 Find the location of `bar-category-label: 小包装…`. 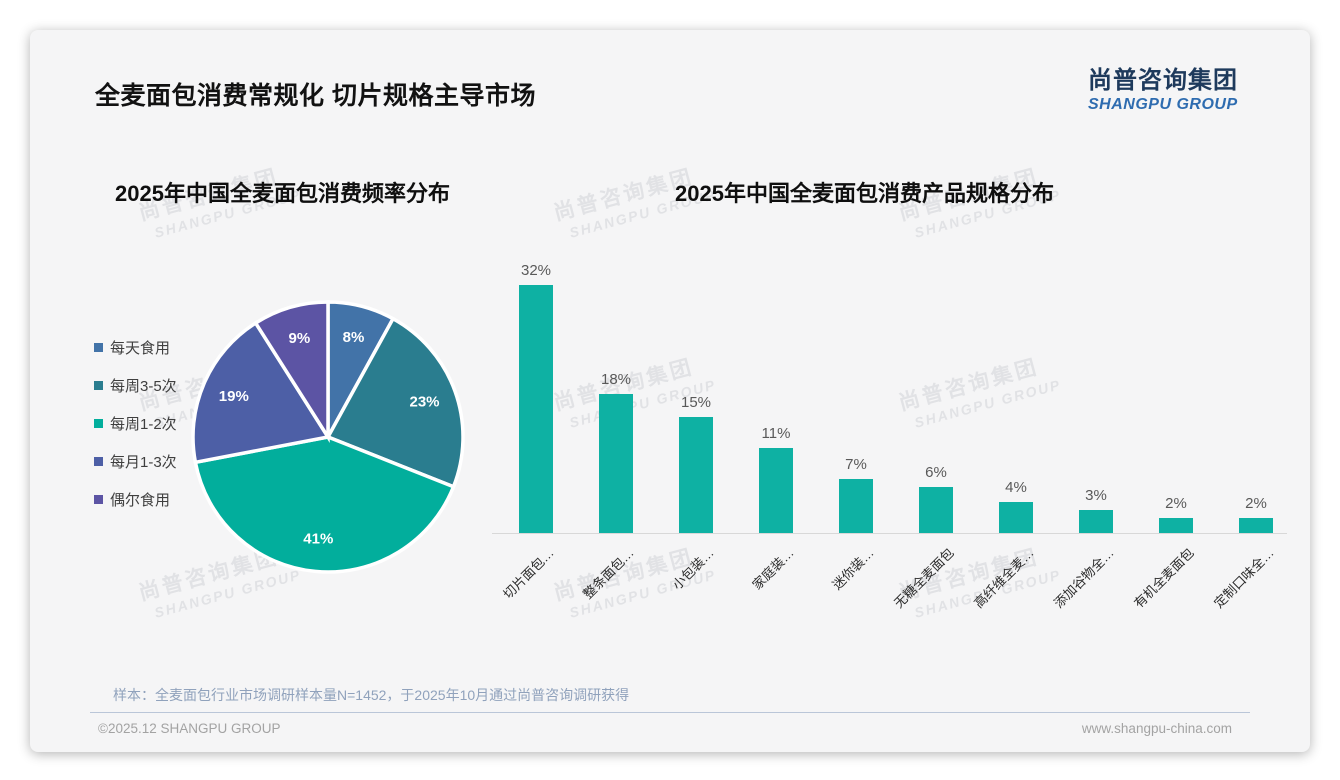

bar-category-label: 小包装… is located at coordinates (693, 569).